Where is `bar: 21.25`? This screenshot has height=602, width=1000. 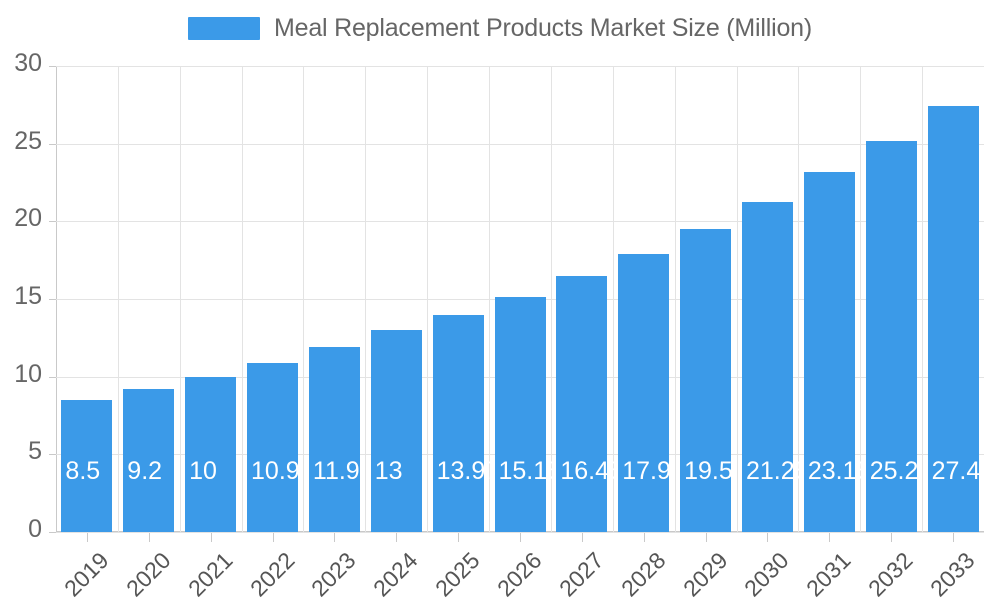 bar: 21.25 is located at coordinates (775, 366).